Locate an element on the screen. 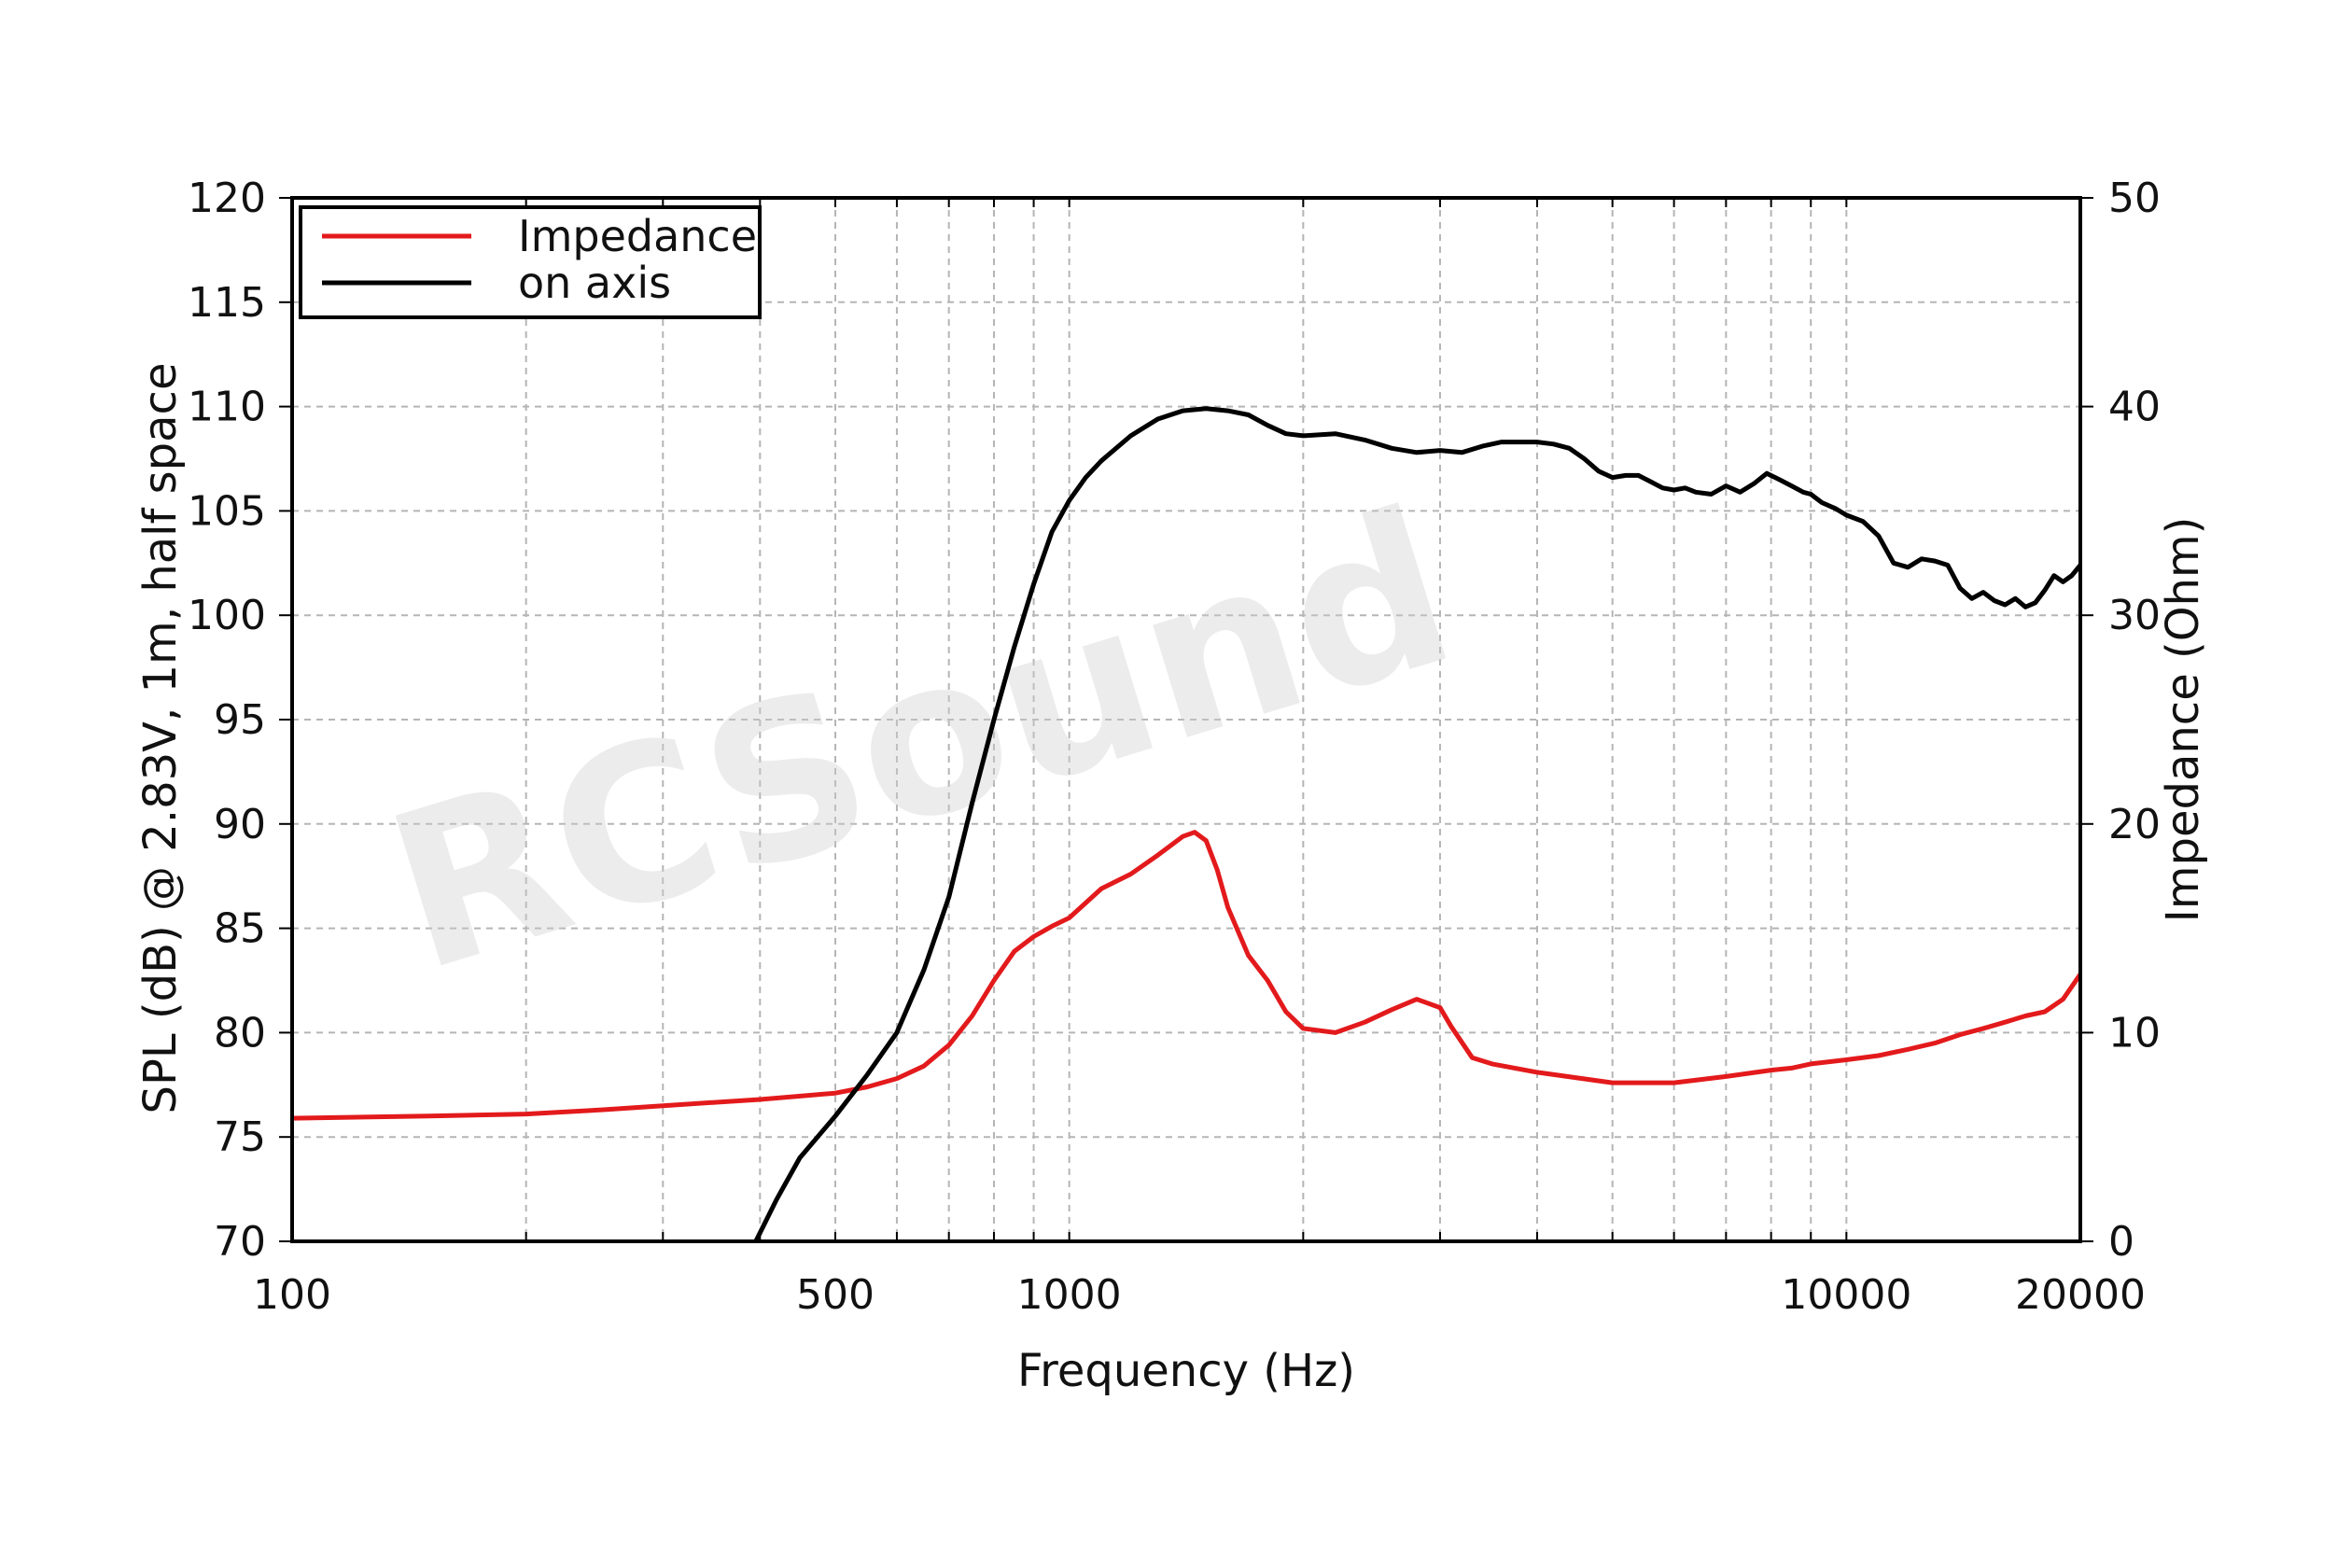  y-tick-label: 110 is located at coordinates (227, 407).